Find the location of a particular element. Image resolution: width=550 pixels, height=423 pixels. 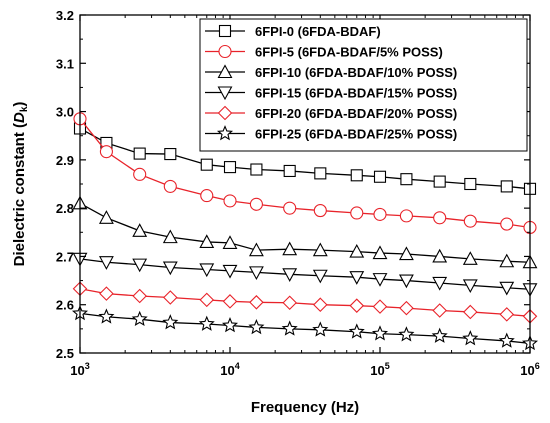

y-axis-title: Dielectric constant (Dk) is located at coordinates (20, 184).